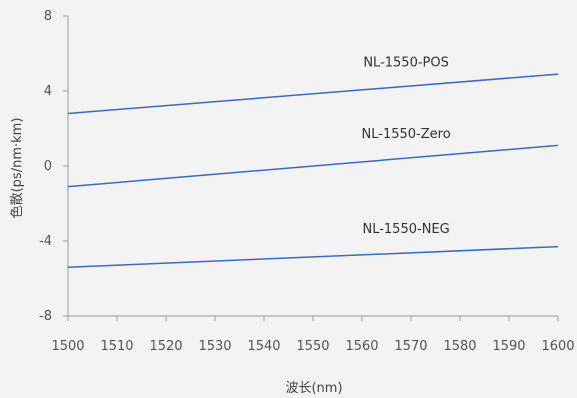 The width and height of the screenshot is (577, 398). What do you see at coordinates (214, 346) in the screenshot?
I see `x-tick-label: 1530` at bounding box center [214, 346].